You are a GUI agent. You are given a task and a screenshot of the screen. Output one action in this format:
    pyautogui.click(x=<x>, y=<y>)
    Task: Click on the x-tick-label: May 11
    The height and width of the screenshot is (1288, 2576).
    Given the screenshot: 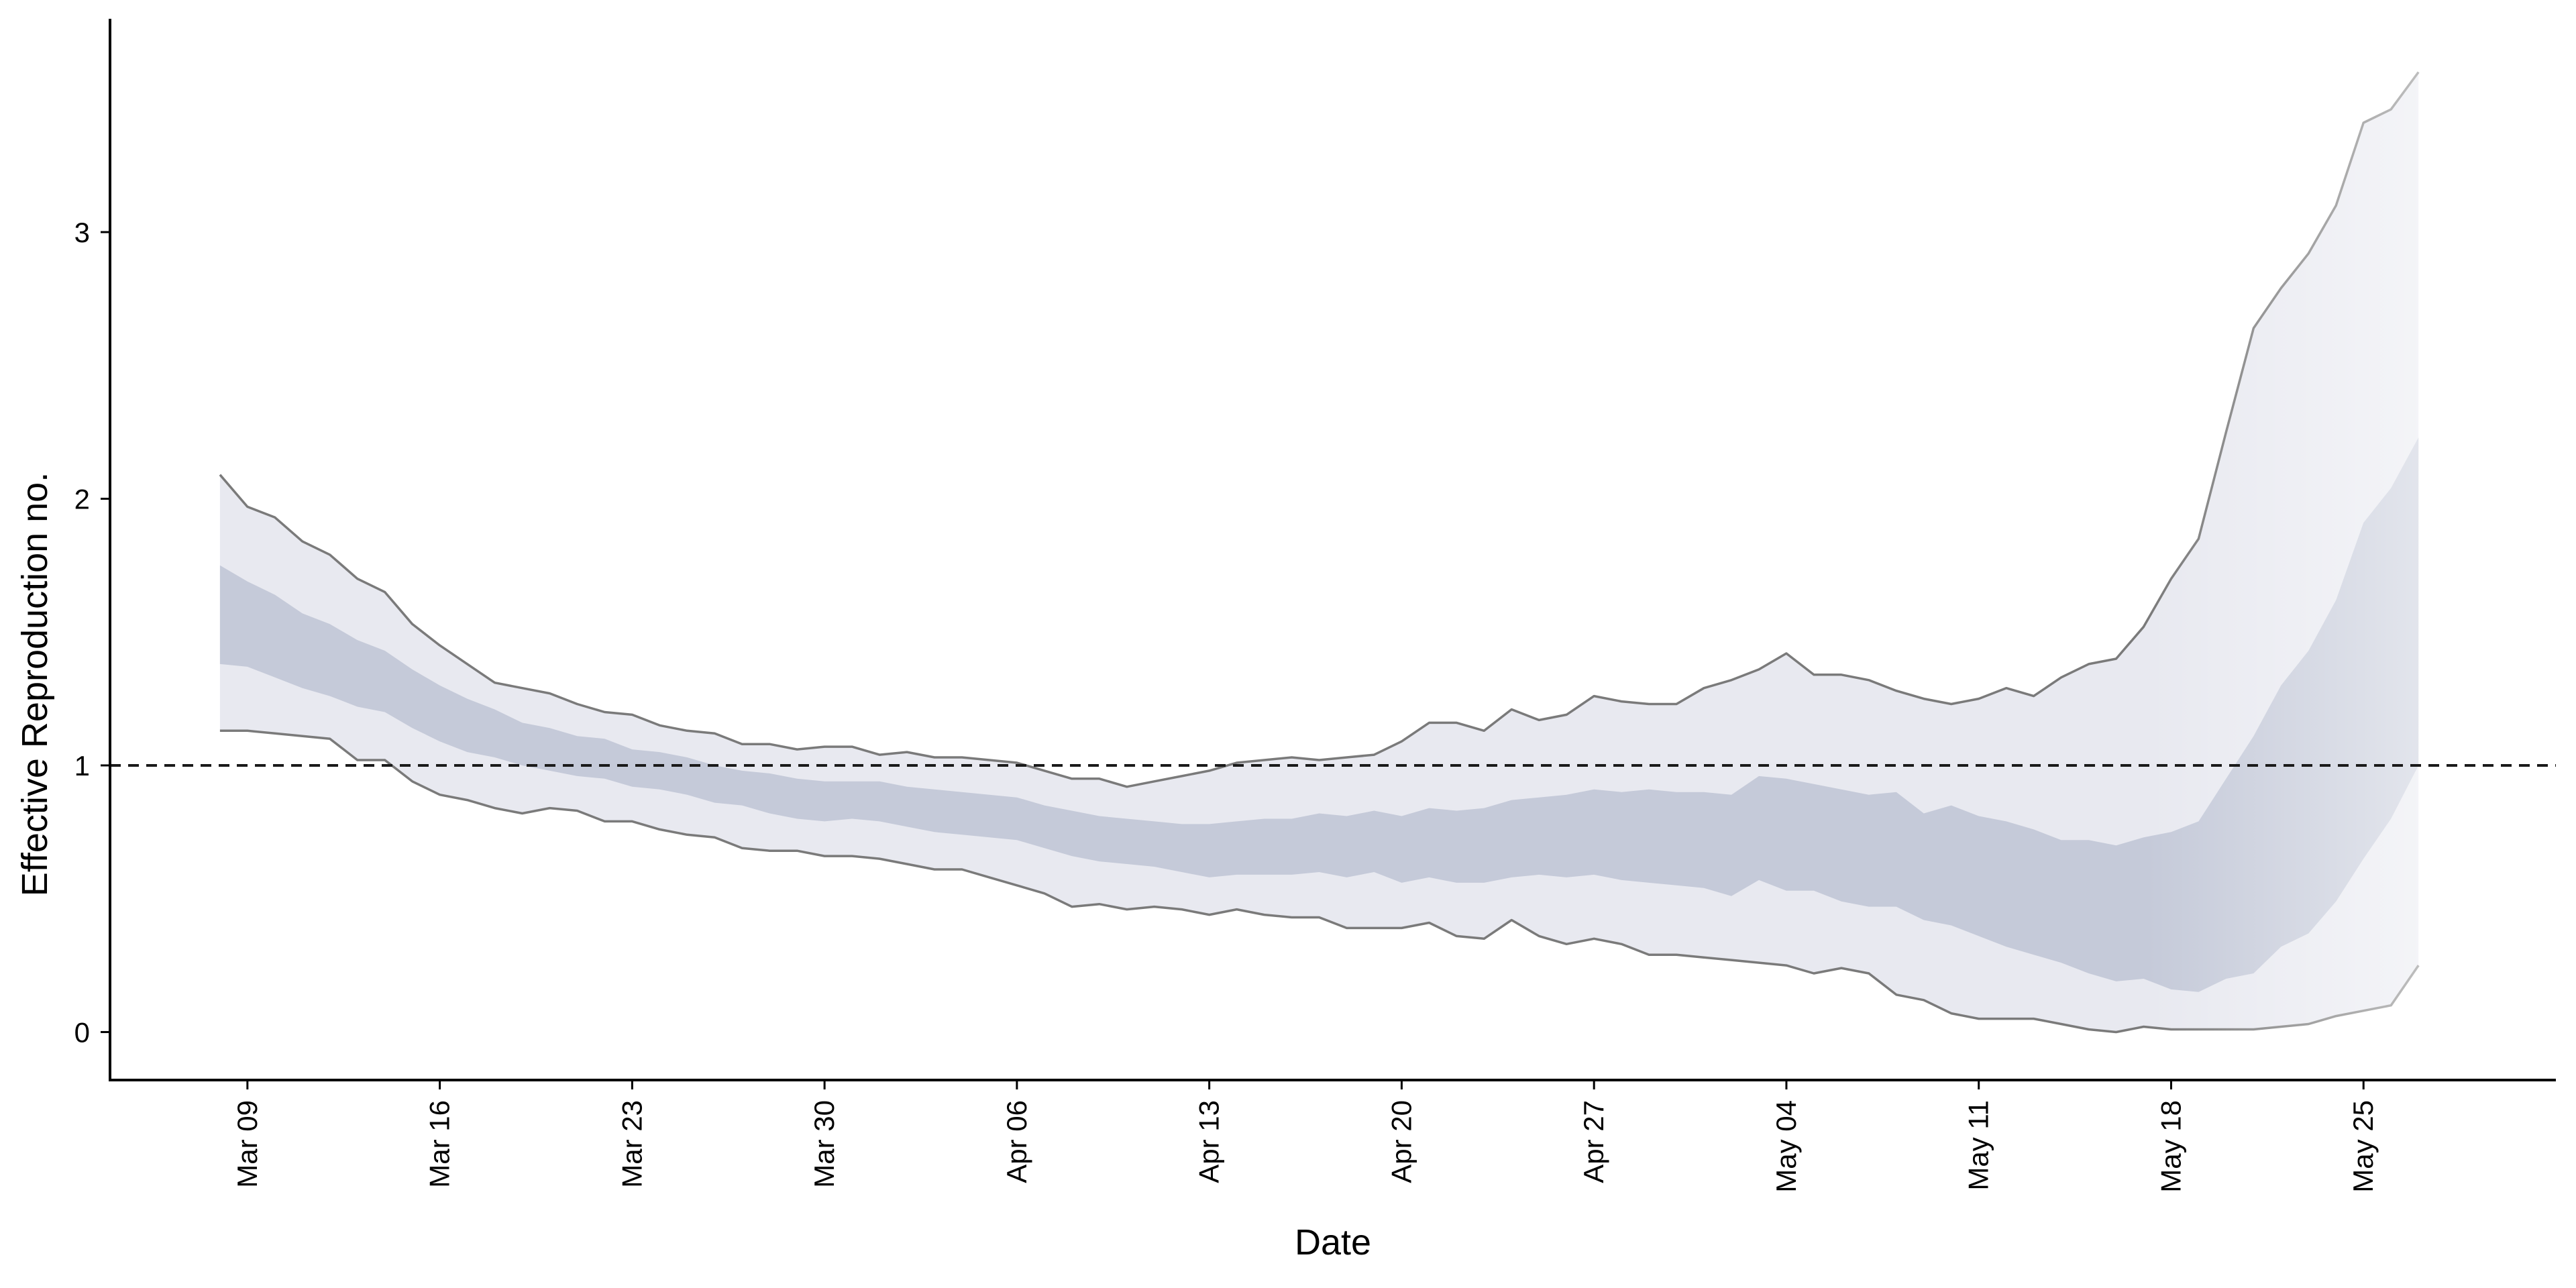 What is the action you would take?
    pyautogui.click(x=1978, y=1145)
    